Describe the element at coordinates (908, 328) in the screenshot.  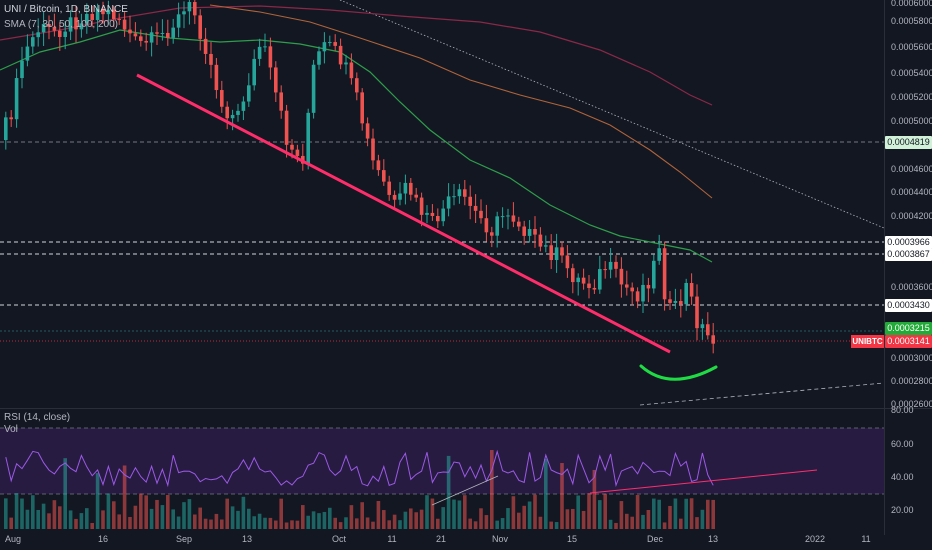
I see `price-tag-sma: 0.0003215` at that location.